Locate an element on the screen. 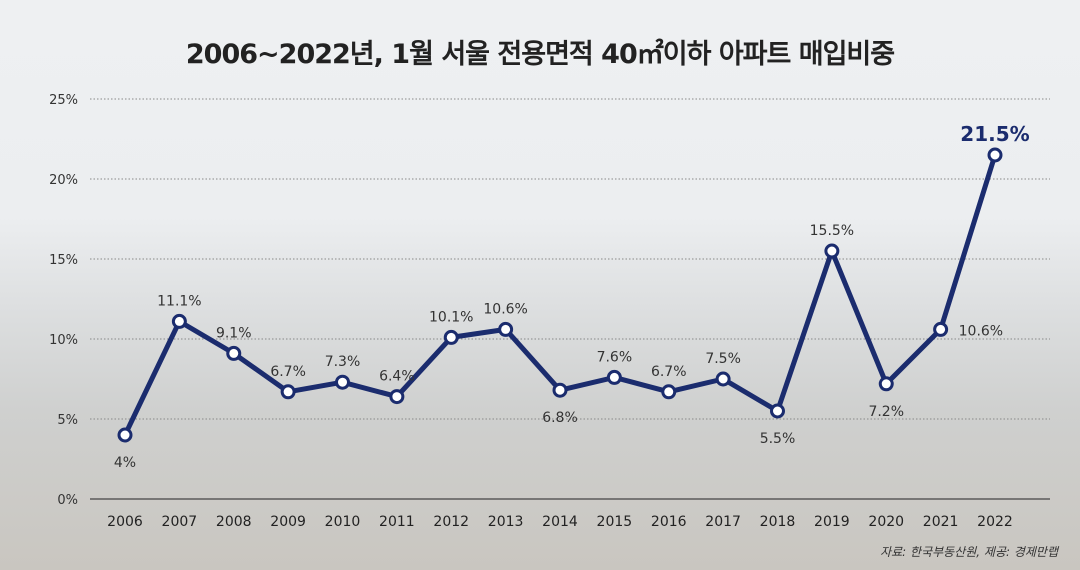  x-tick-label: 2020 is located at coordinates (886, 522).